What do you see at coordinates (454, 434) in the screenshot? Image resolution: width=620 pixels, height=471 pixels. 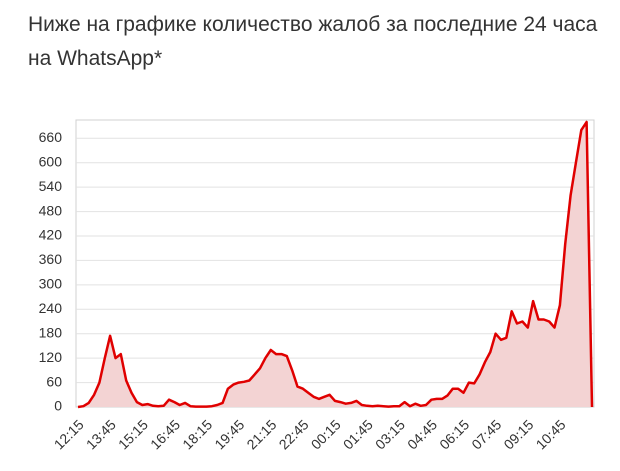 I see `x-tick-label: 06:15` at bounding box center [454, 434].